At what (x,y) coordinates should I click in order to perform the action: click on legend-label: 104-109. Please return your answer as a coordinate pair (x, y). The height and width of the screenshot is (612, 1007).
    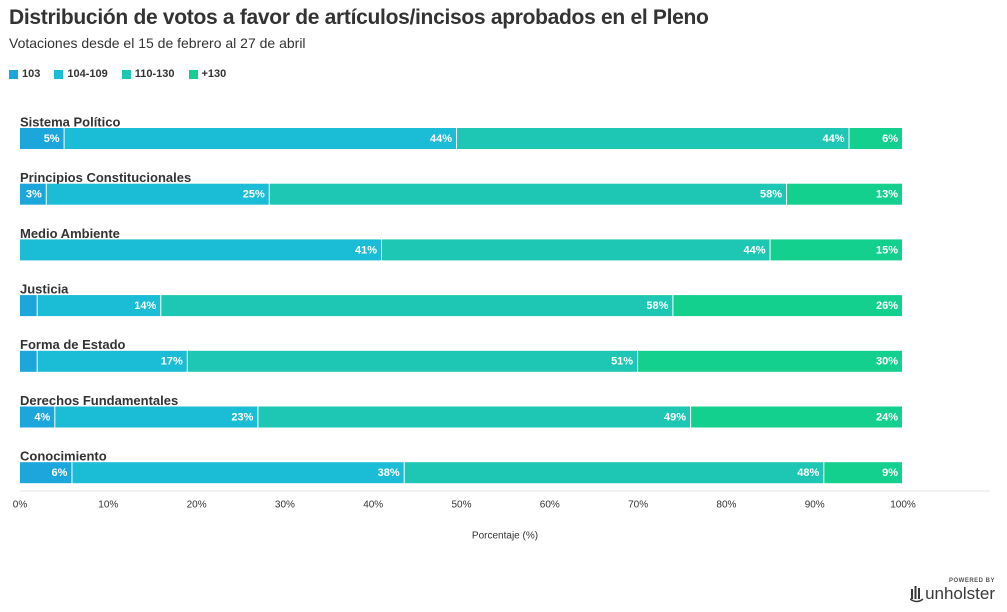
    Looking at the image, I should click on (87, 74).